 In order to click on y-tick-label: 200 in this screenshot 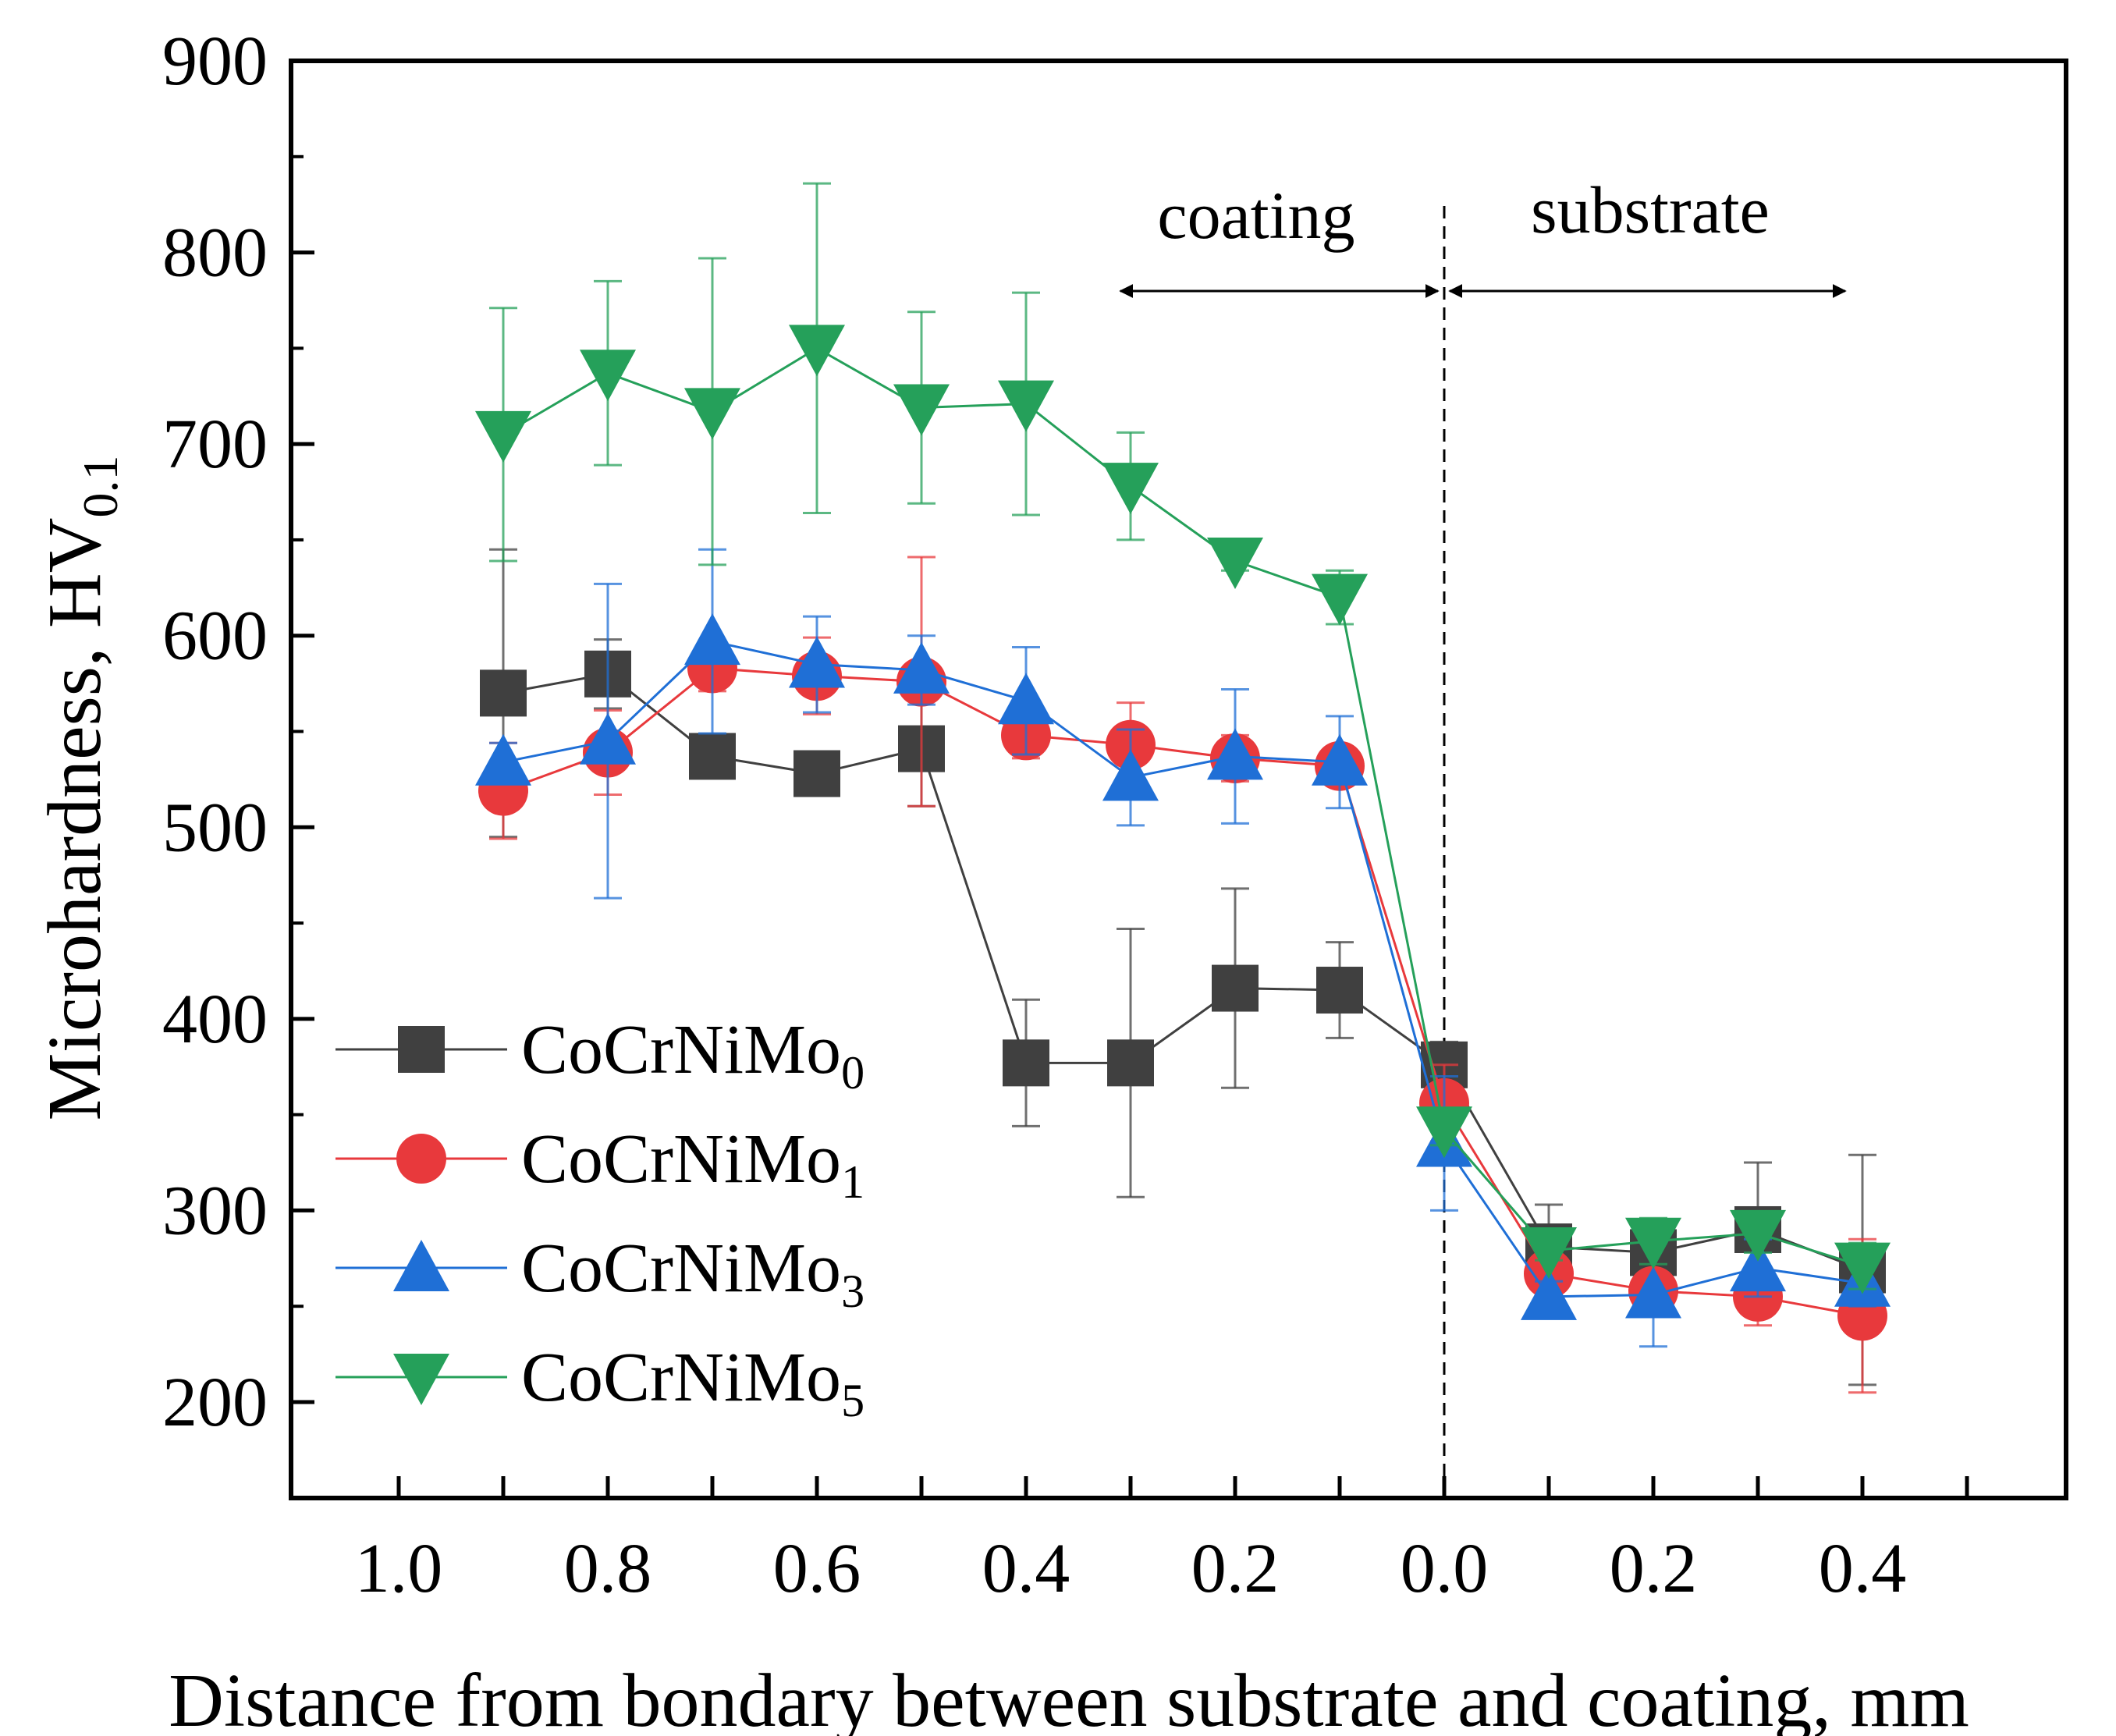, I will do `click(215, 1402)`.